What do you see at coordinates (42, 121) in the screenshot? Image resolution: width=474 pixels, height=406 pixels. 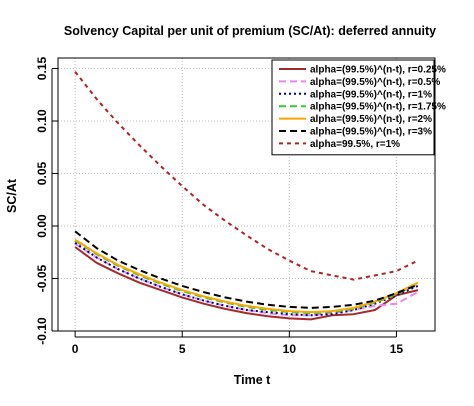 I see `y-tick-label: 0.10` at bounding box center [42, 121].